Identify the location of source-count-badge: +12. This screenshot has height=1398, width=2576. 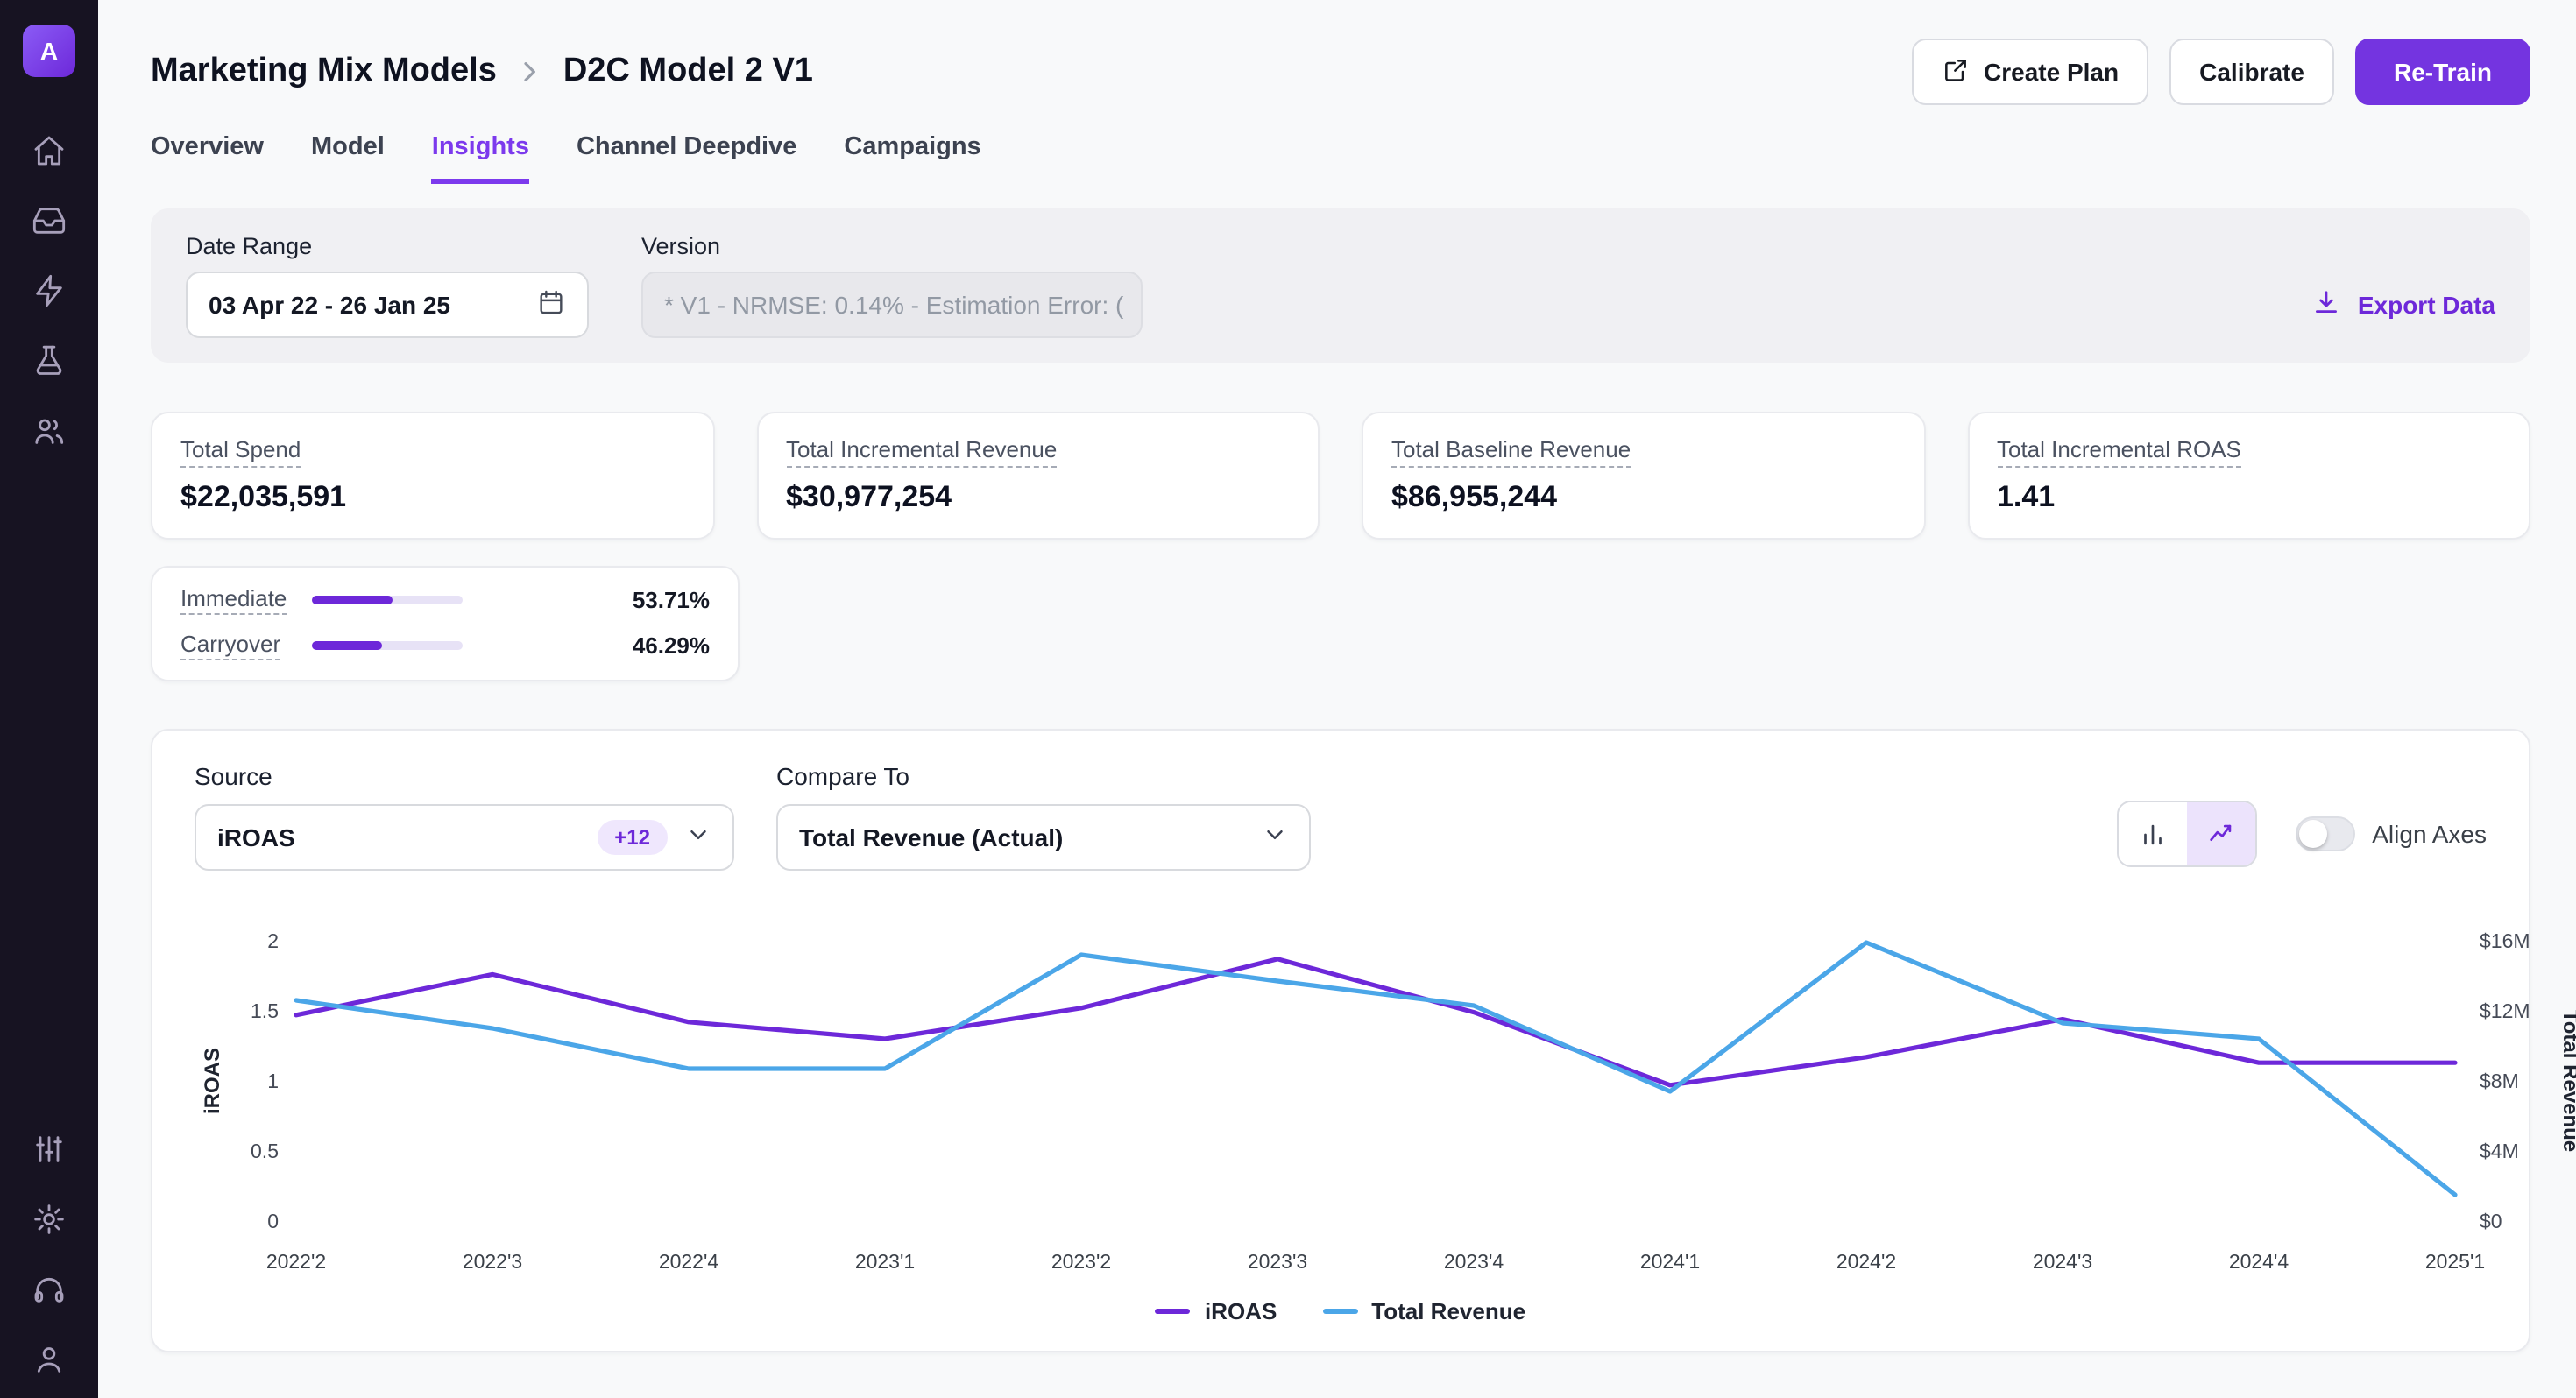
(632, 837).